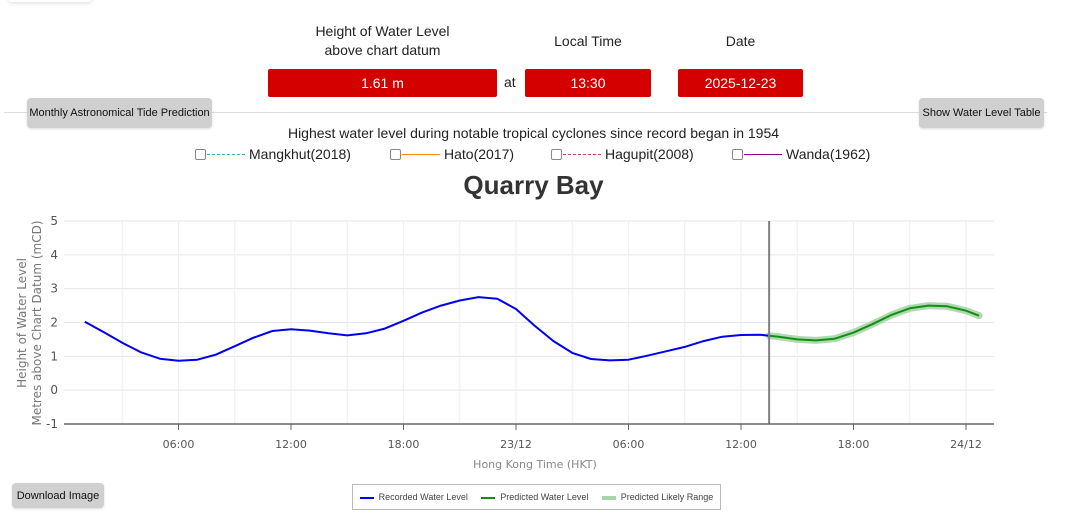 Image resolution: width=1067 pixels, height=526 pixels. What do you see at coordinates (544, 497) in the screenshot?
I see `legend-predicted-label: Predicted Water Level` at bounding box center [544, 497].